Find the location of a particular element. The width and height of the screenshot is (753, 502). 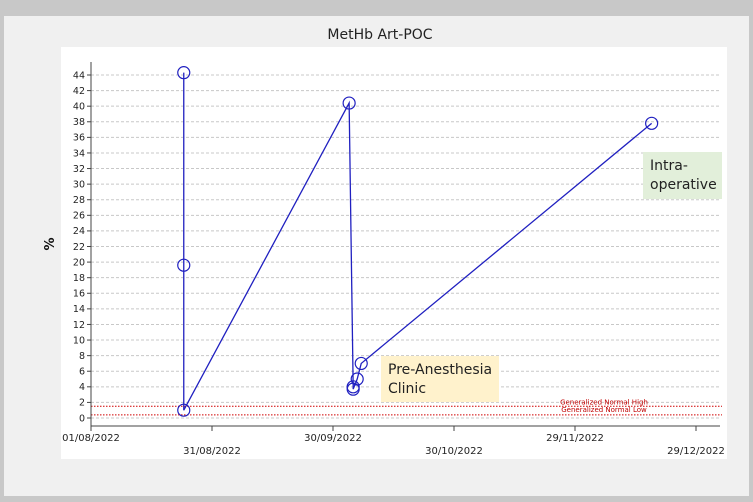

reference-line-label: Generalized Normal High is located at coordinates (604, 402).